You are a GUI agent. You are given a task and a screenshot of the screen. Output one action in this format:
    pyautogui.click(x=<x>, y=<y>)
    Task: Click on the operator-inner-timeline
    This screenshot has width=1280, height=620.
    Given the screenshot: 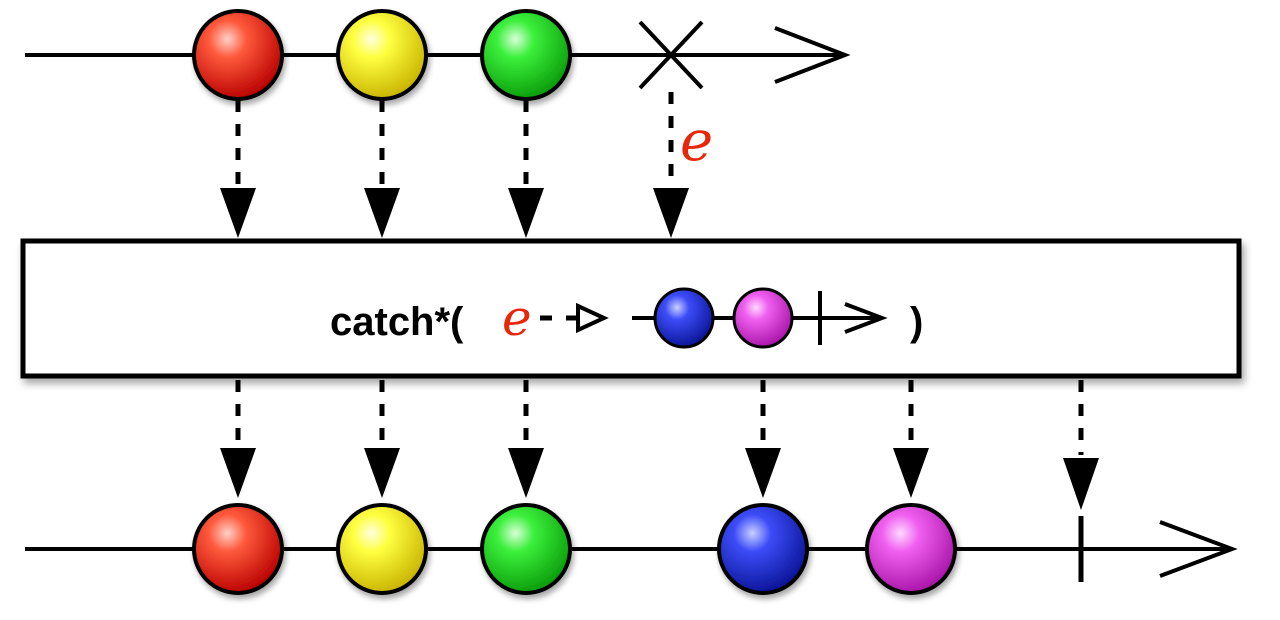 What is the action you would take?
    pyautogui.click(x=760, y=318)
    